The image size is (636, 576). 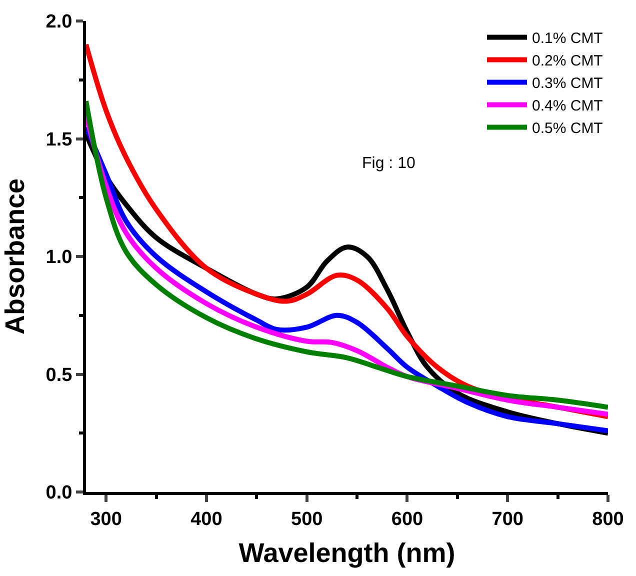 I want to click on legend-label: 0.4% CMT, so click(x=567, y=106).